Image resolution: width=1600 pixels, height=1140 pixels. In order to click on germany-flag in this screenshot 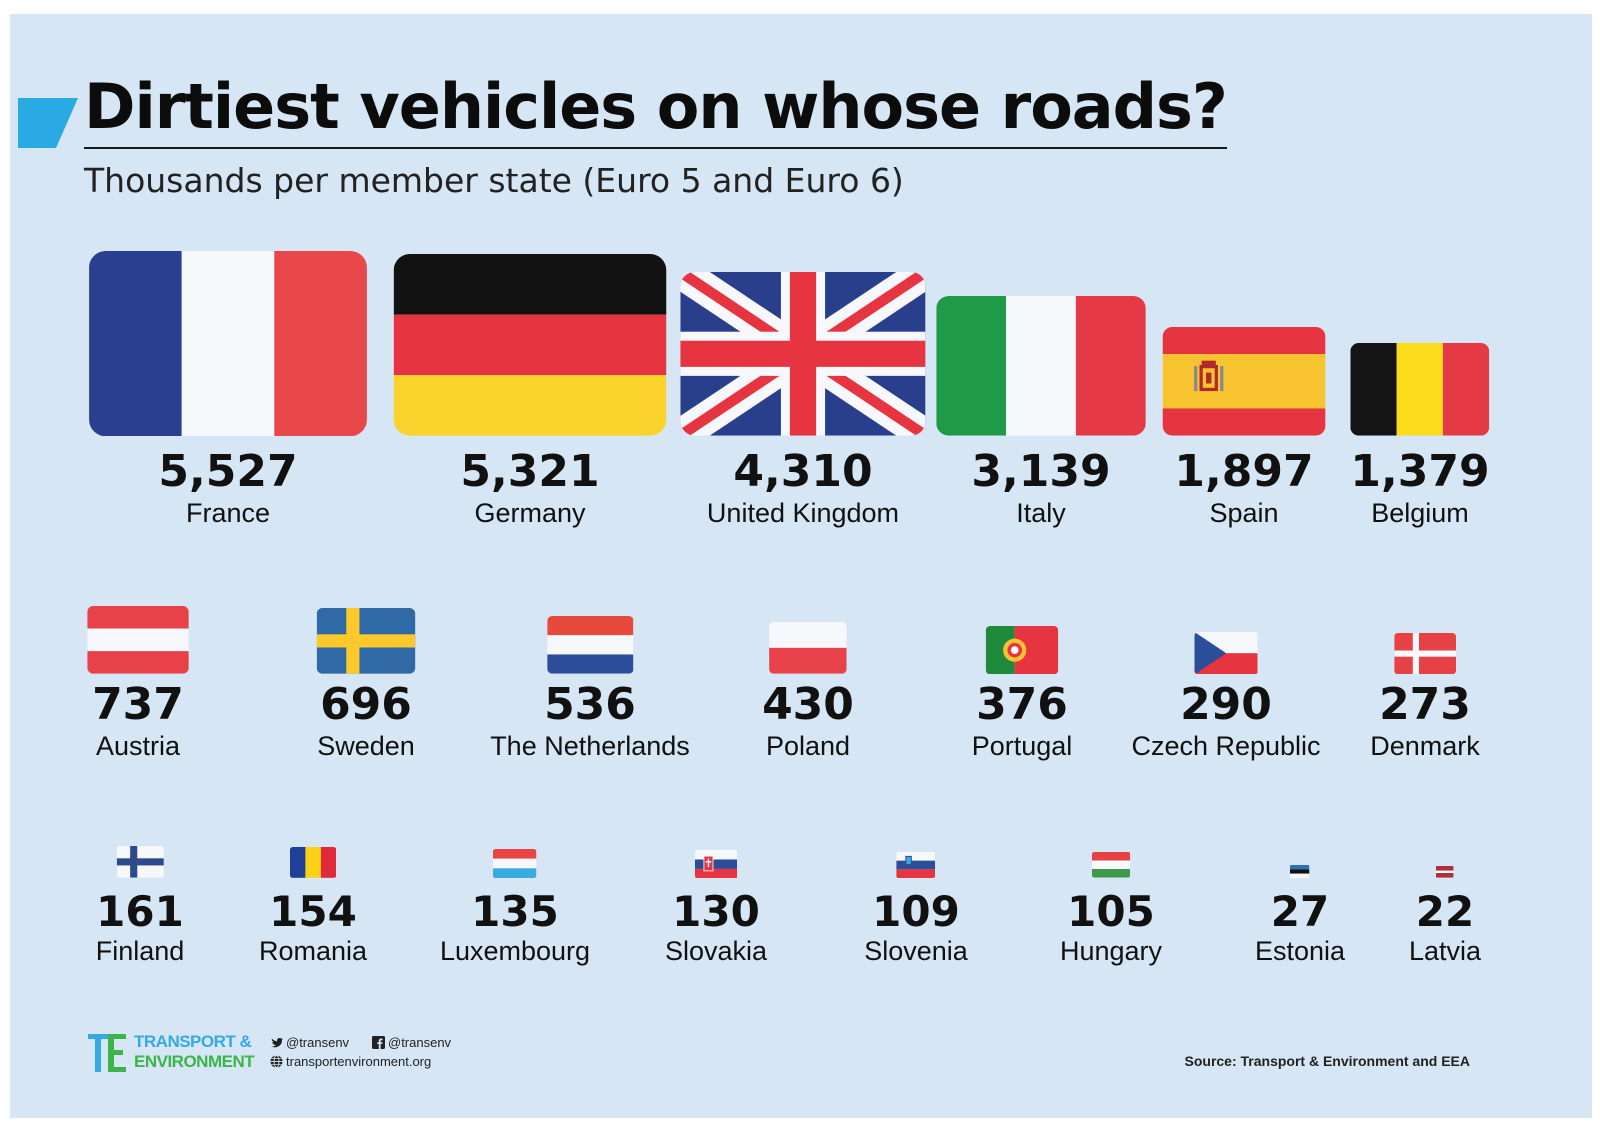, I will do `click(530, 345)`.